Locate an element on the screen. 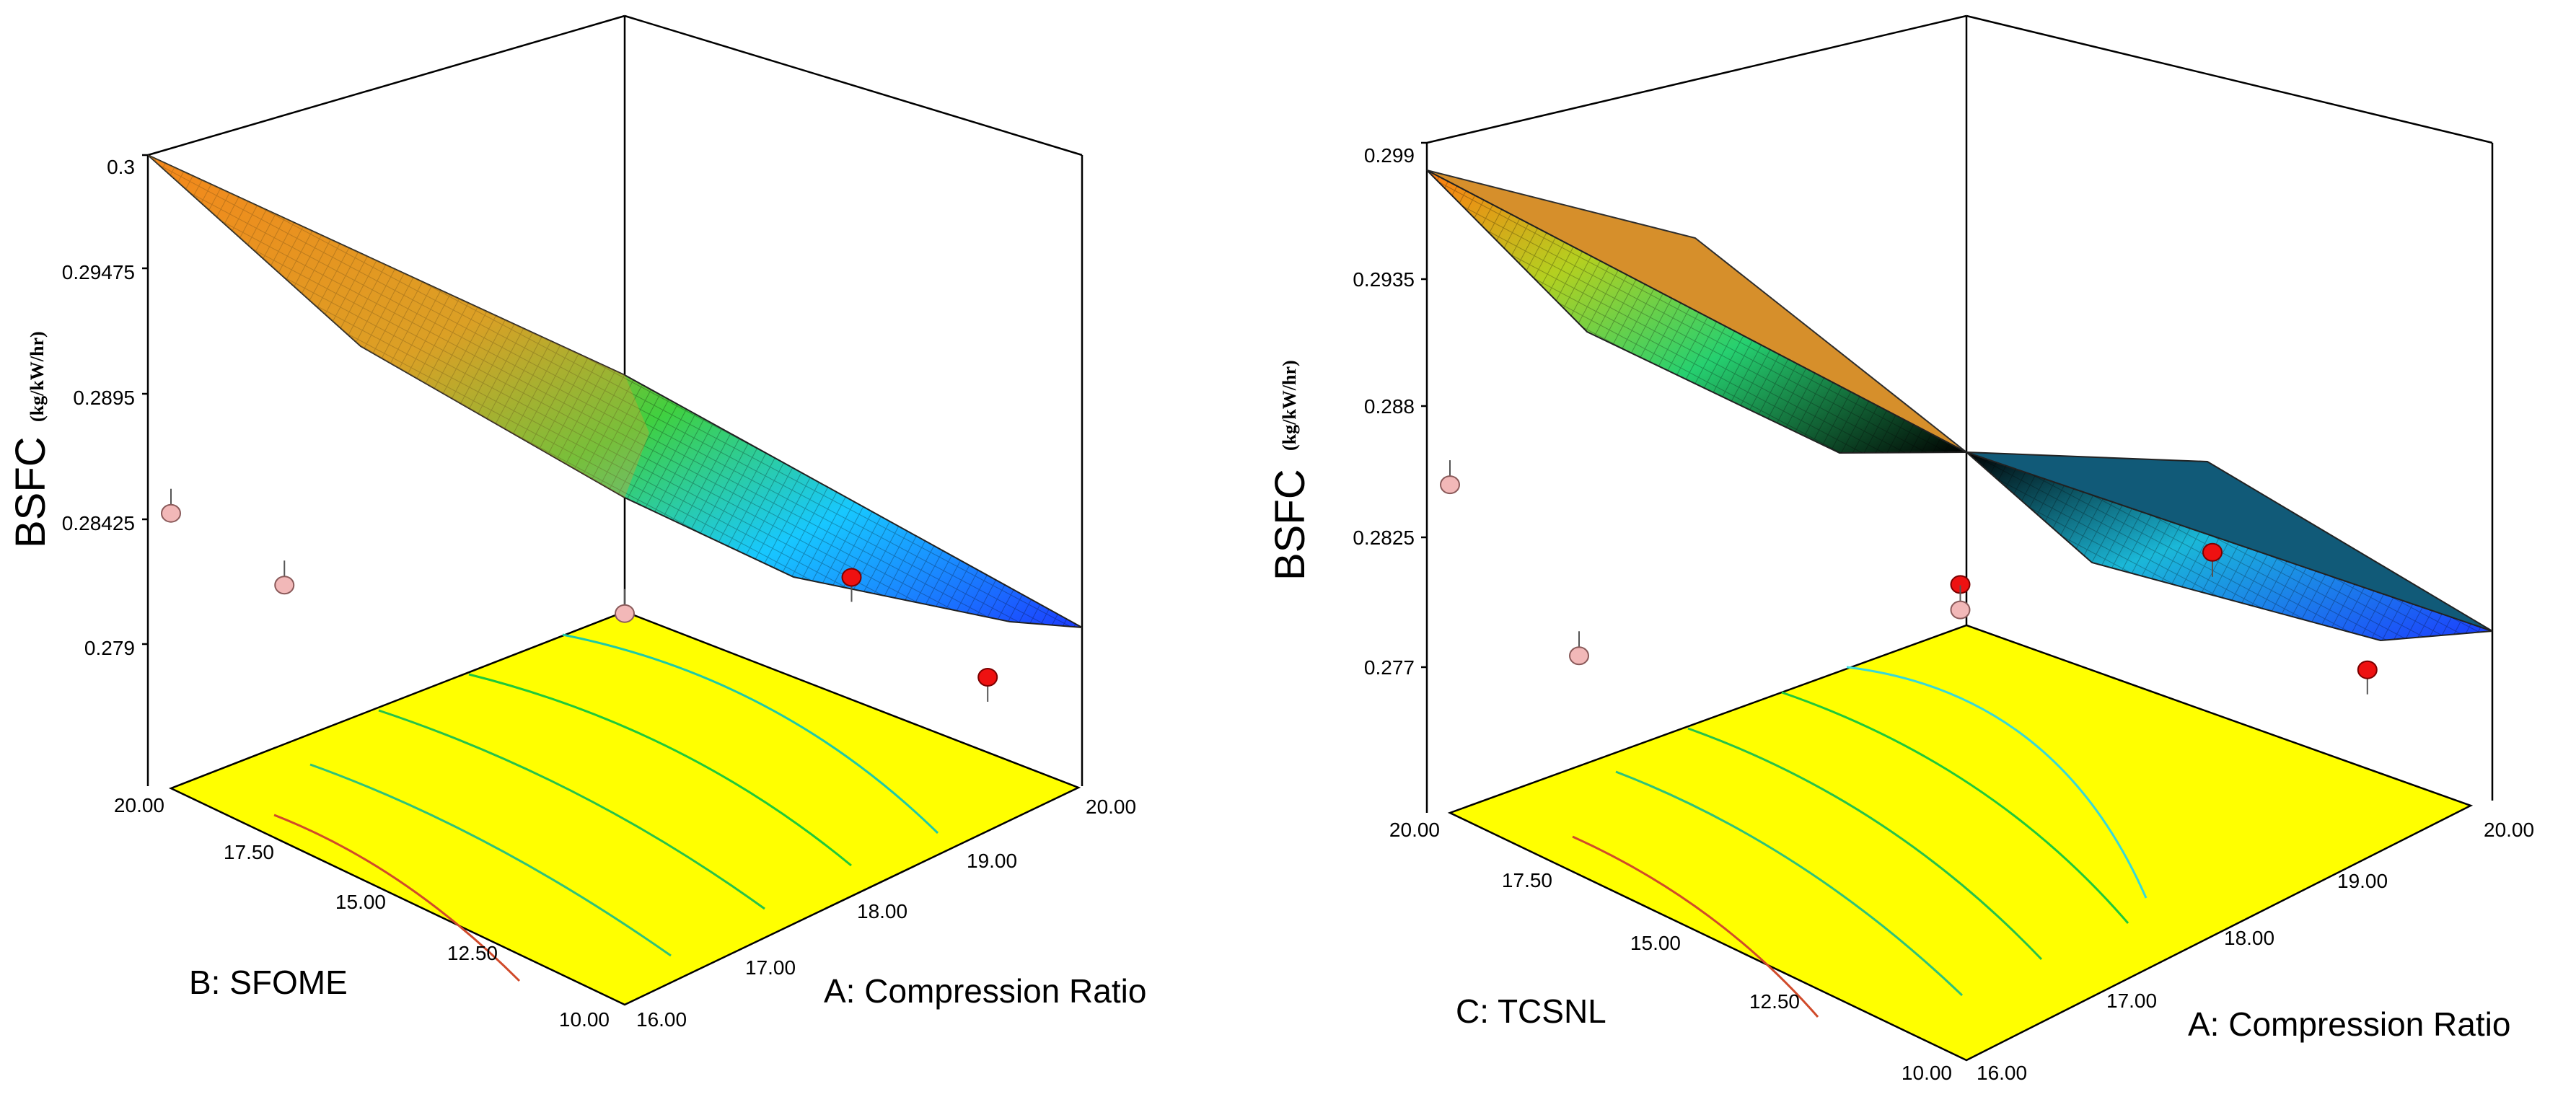 Image resolution: width=2576 pixels, height=1097 pixels. panel1-contours is located at coordinates (606, 807).